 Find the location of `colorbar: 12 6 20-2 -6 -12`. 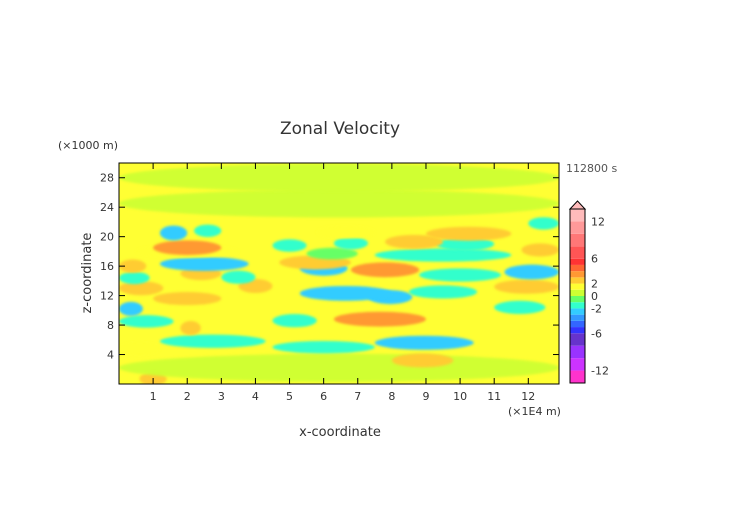

colorbar: 12 6 20-2 -6 -12 is located at coordinates (588, 292).